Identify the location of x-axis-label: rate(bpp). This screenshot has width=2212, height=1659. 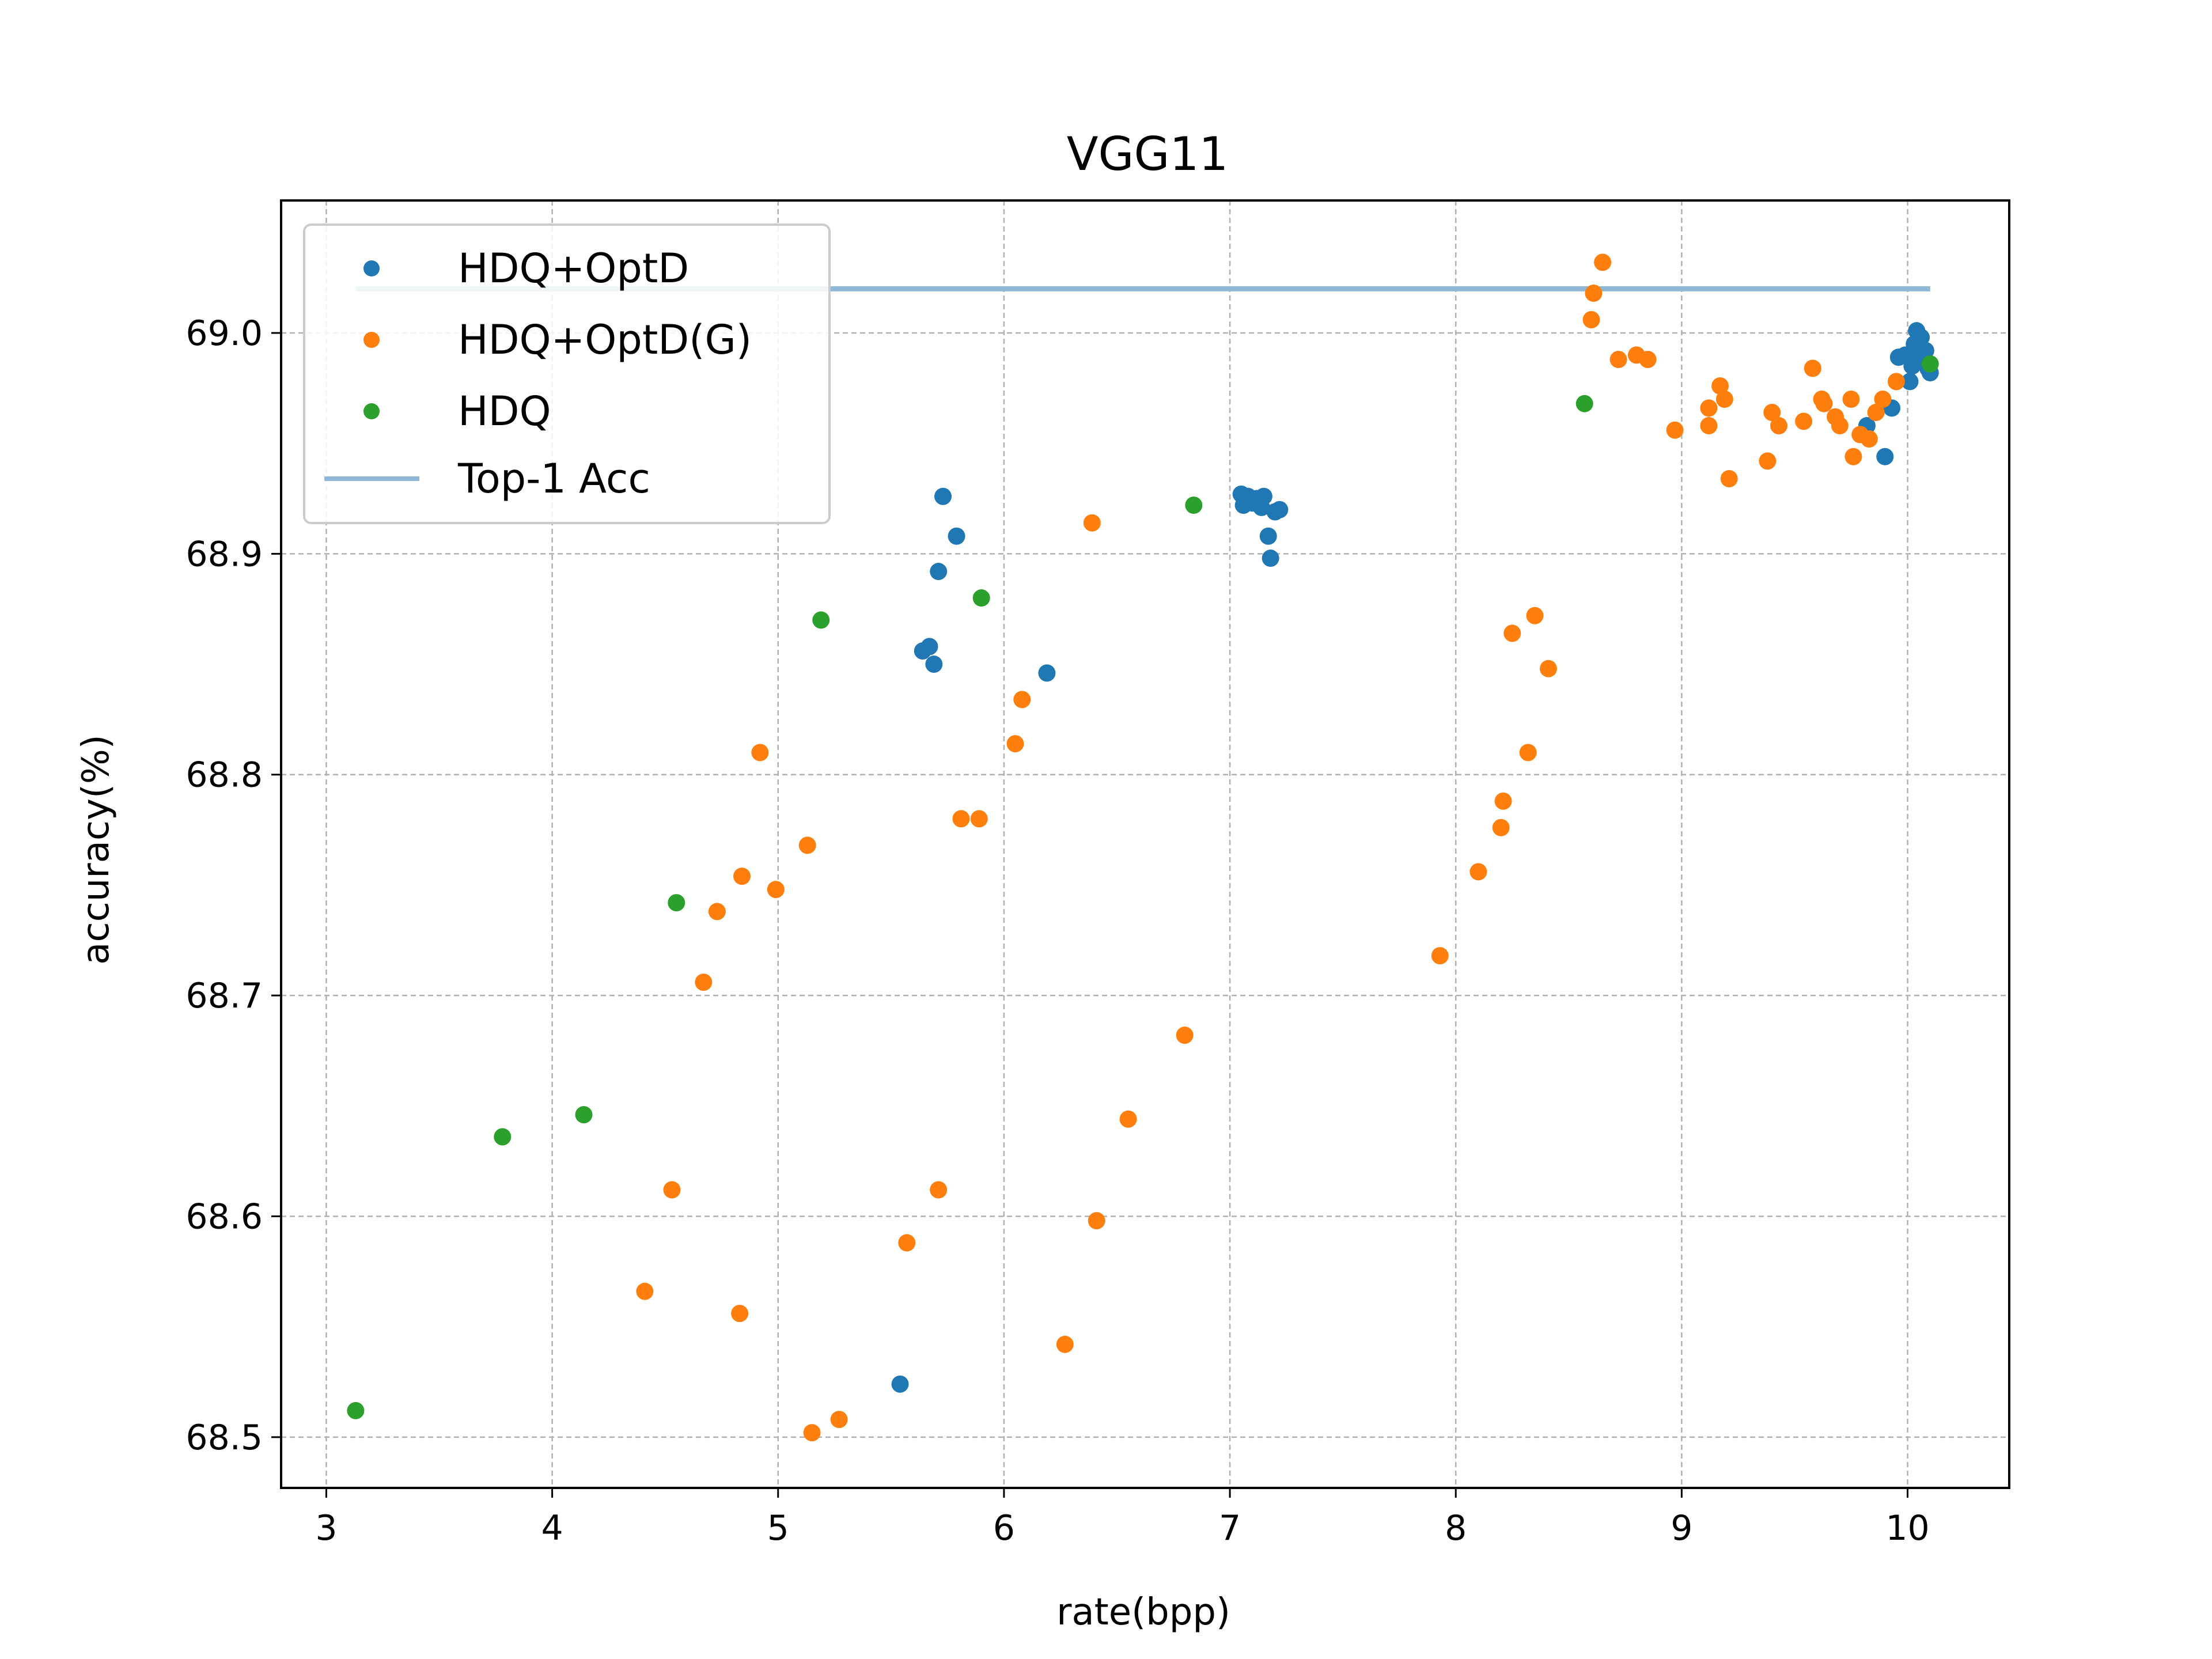
(1143, 1612).